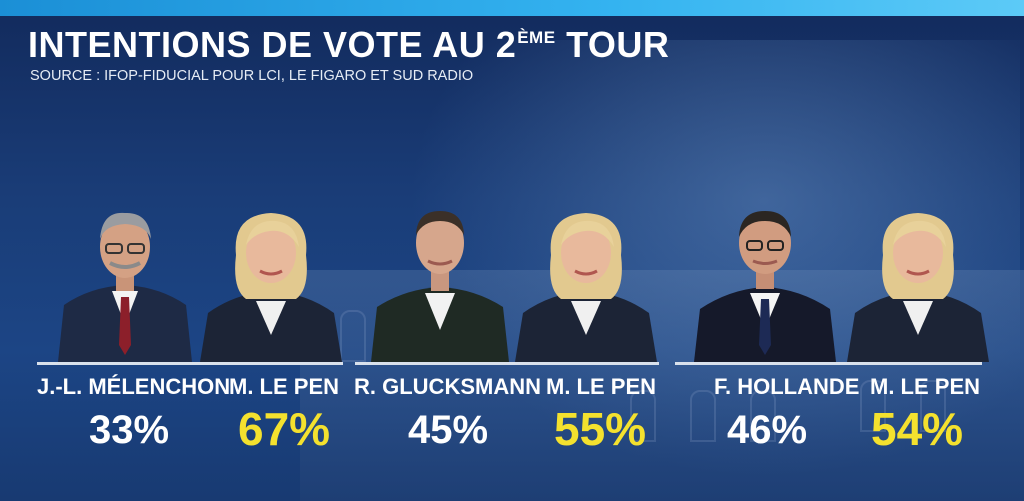 This screenshot has width=1024, height=501. Describe the element at coordinates (600, 429) in the screenshot. I see `percent-le-pen-2: 55%` at that location.